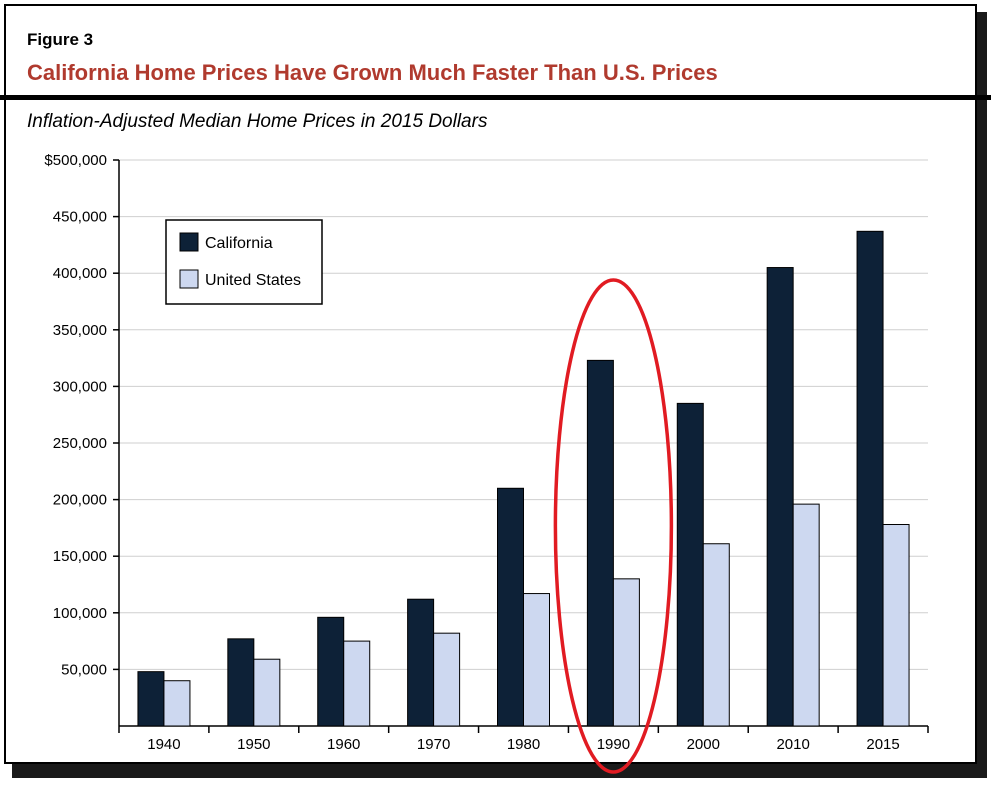 Image resolution: width=991 pixels, height=788 pixels. Describe the element at coordinates (626, 652) in the screenshot. I see `bar-united-states-1990` at that location.